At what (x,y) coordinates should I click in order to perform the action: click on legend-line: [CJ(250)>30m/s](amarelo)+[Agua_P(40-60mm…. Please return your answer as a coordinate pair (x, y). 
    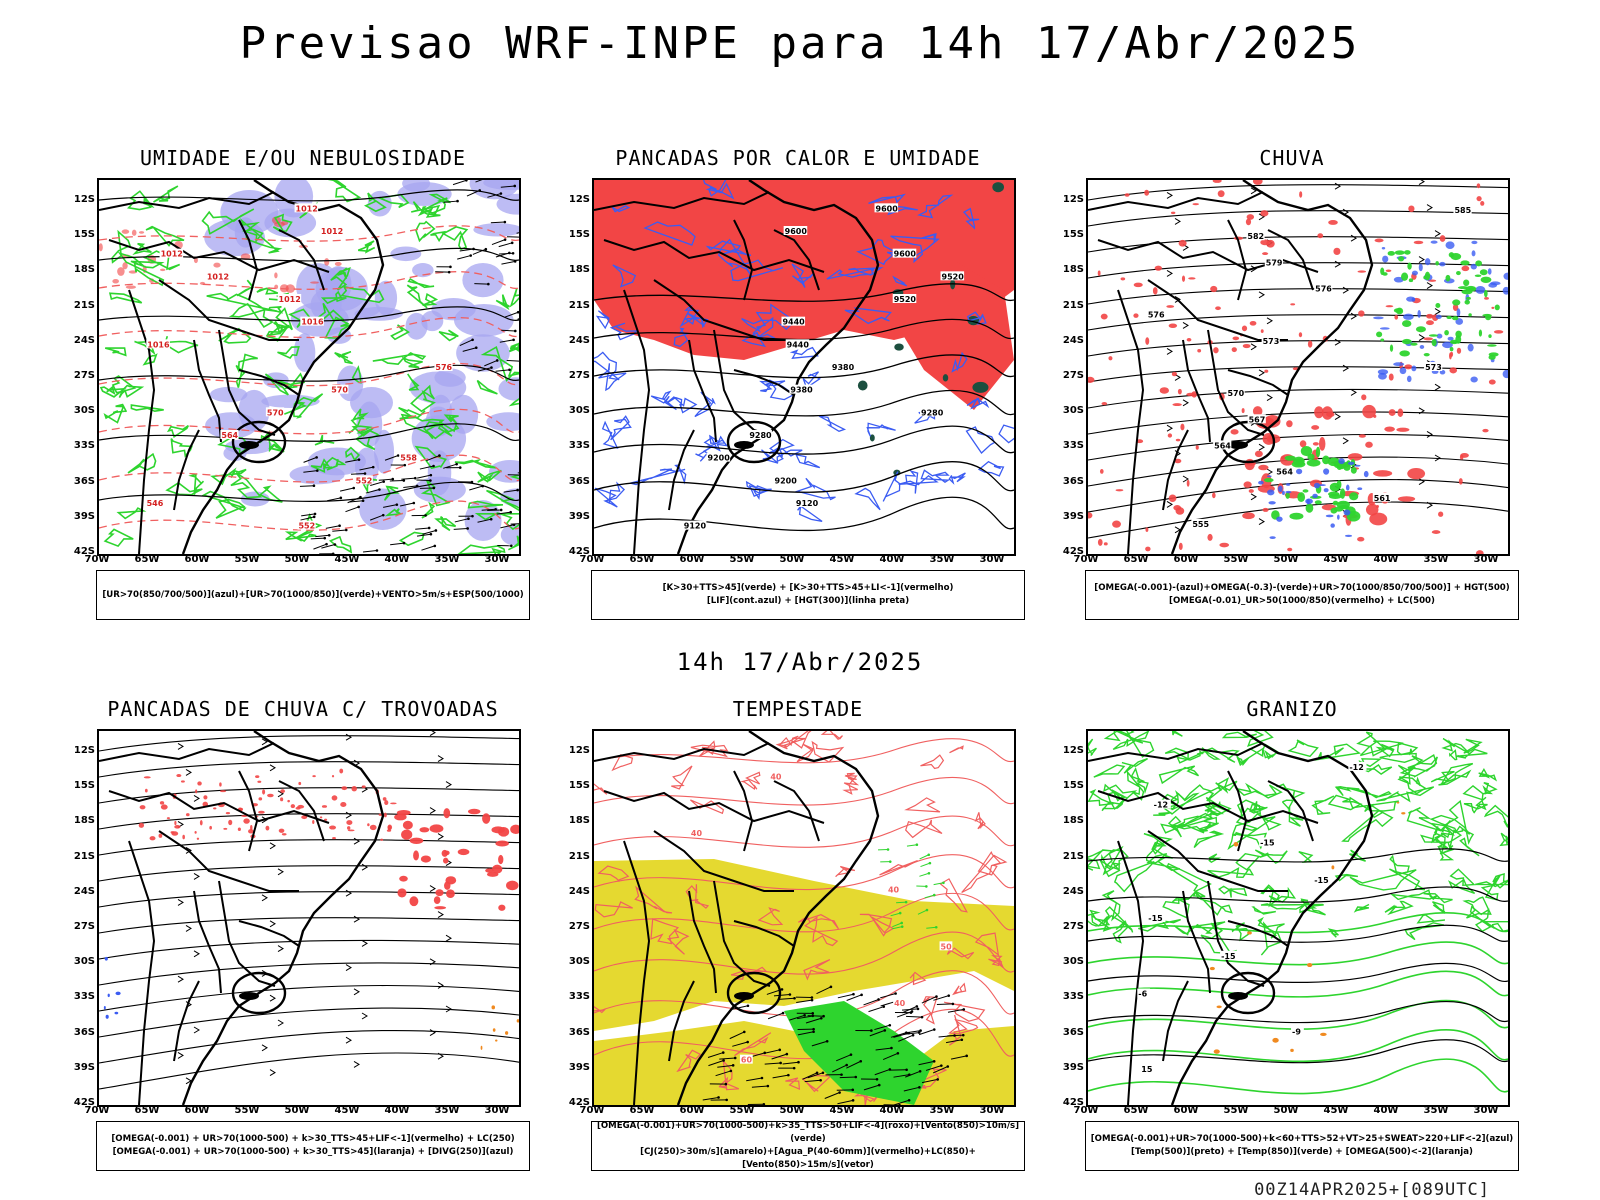
    Looking at the image, I should click on (808, 1158).